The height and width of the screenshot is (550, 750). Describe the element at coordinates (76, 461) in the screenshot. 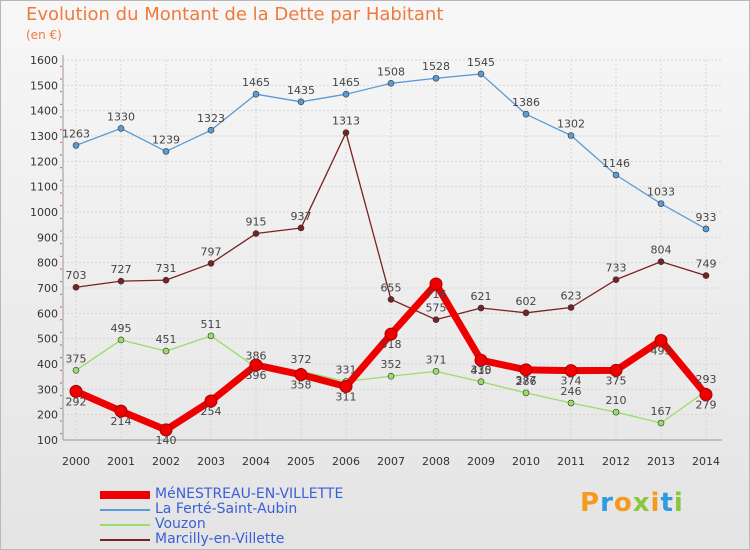

I see `x-tick-label: 2000` at that location.